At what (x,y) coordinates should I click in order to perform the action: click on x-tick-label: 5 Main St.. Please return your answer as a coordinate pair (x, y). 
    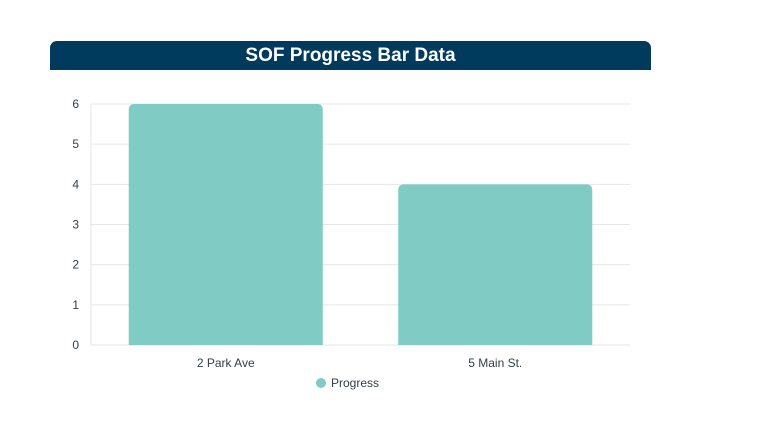
    Looking at the image, I should click on (495, 363).